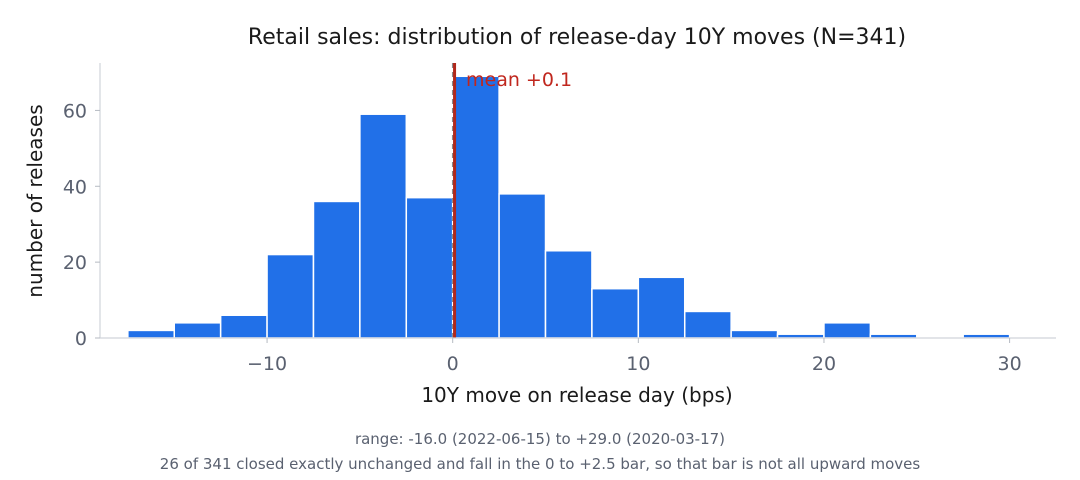 Image resolution: width=1080 pixels, height=480 pixels. Describe the element at coordinates (267, 364) in the screenshot. I see `x-tick-label: −10` at that location.